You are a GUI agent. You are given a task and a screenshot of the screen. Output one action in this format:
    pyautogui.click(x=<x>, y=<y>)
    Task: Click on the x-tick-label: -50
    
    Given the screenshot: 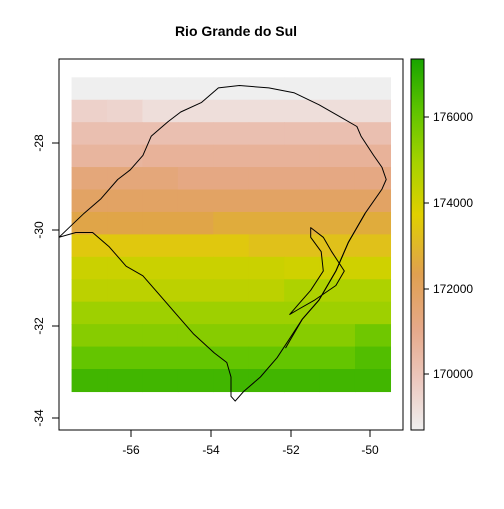 What is the action you would take?
    pyautogui.click(x=370, y=450)
    